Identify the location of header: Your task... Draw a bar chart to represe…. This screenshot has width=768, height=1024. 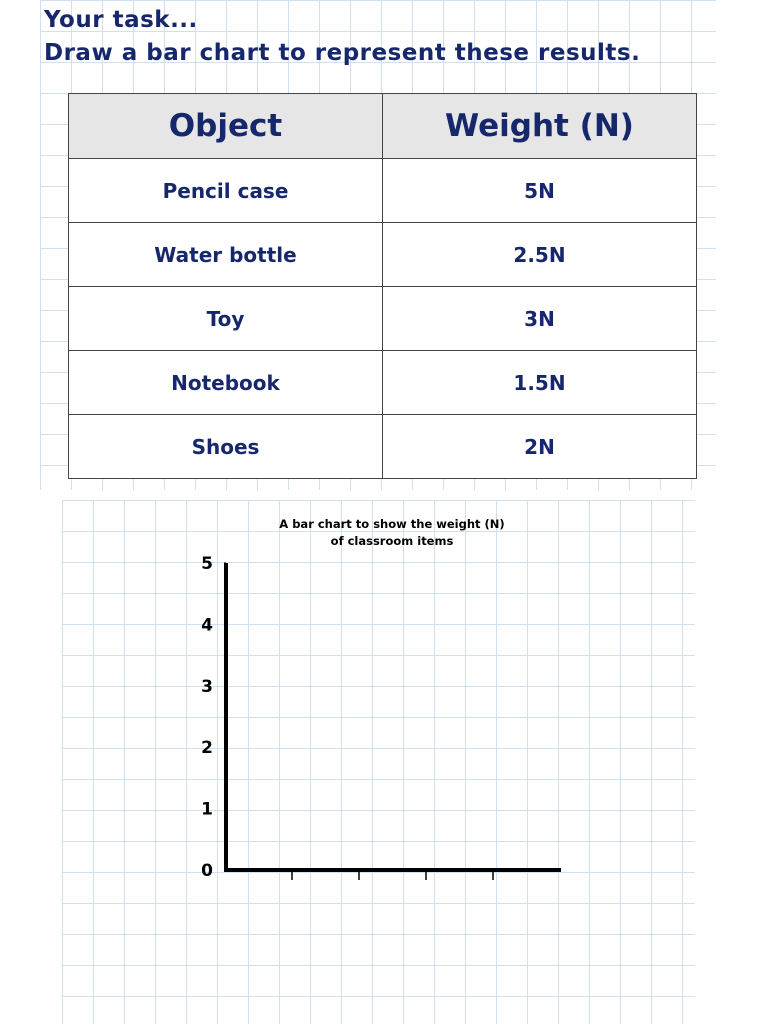
(342, 37).